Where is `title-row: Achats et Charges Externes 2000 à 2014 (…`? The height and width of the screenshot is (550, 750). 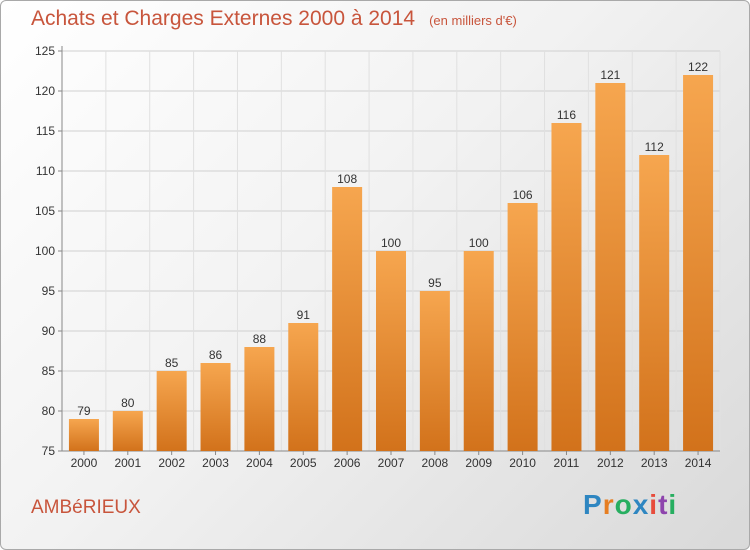 title-row: Achats et Charges Externes 2000 à 2014 (… is located at coordinates (274, 19).